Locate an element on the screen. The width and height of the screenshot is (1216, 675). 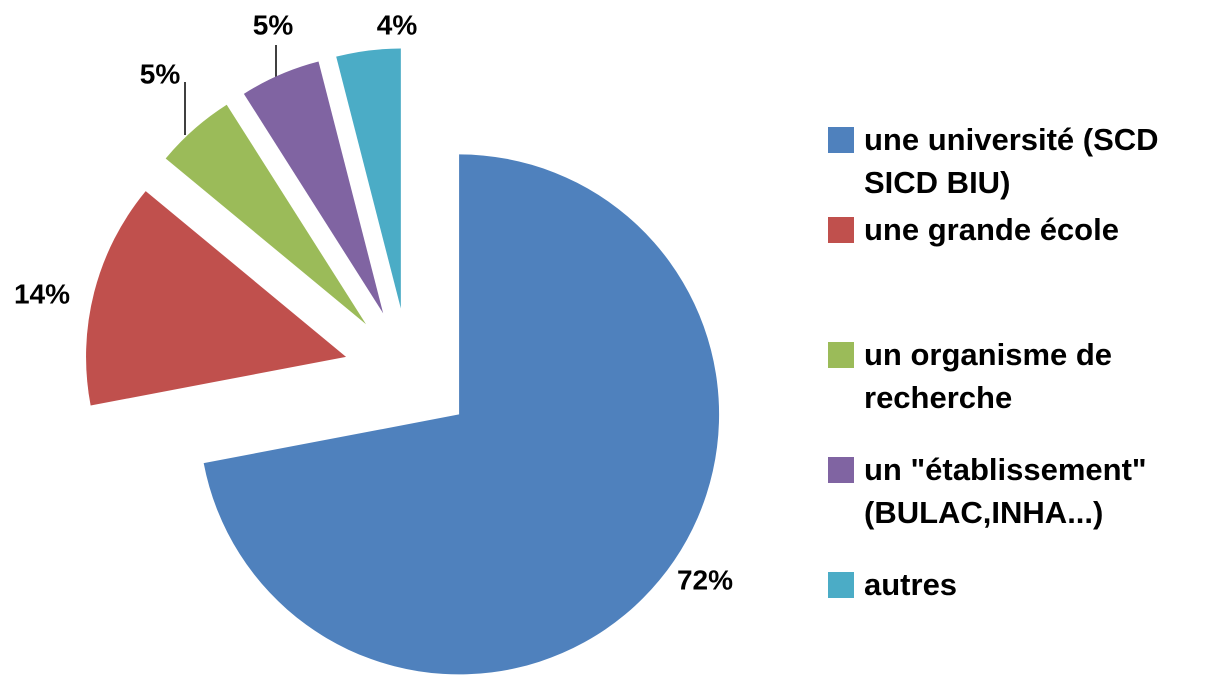
data-label: 4% is located at coordinates (397, 24).